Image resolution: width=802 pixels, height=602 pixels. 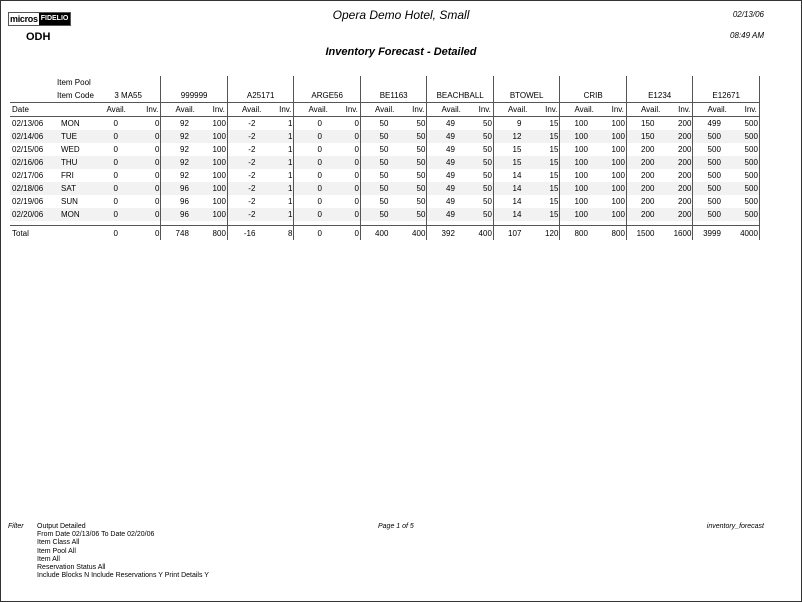 I want to click on total-avail: 392, so click(x=444, y=232).